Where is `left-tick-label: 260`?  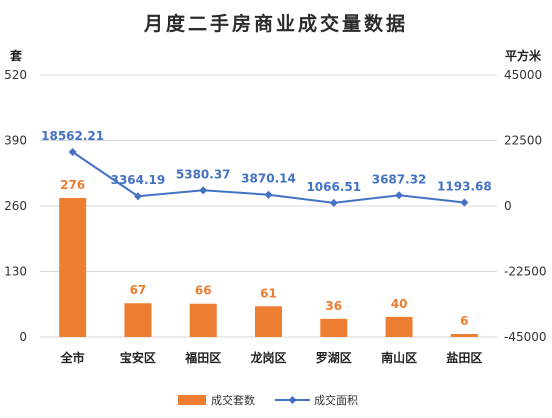 left-tick-label: 260 is located at coordinates (15, 206).